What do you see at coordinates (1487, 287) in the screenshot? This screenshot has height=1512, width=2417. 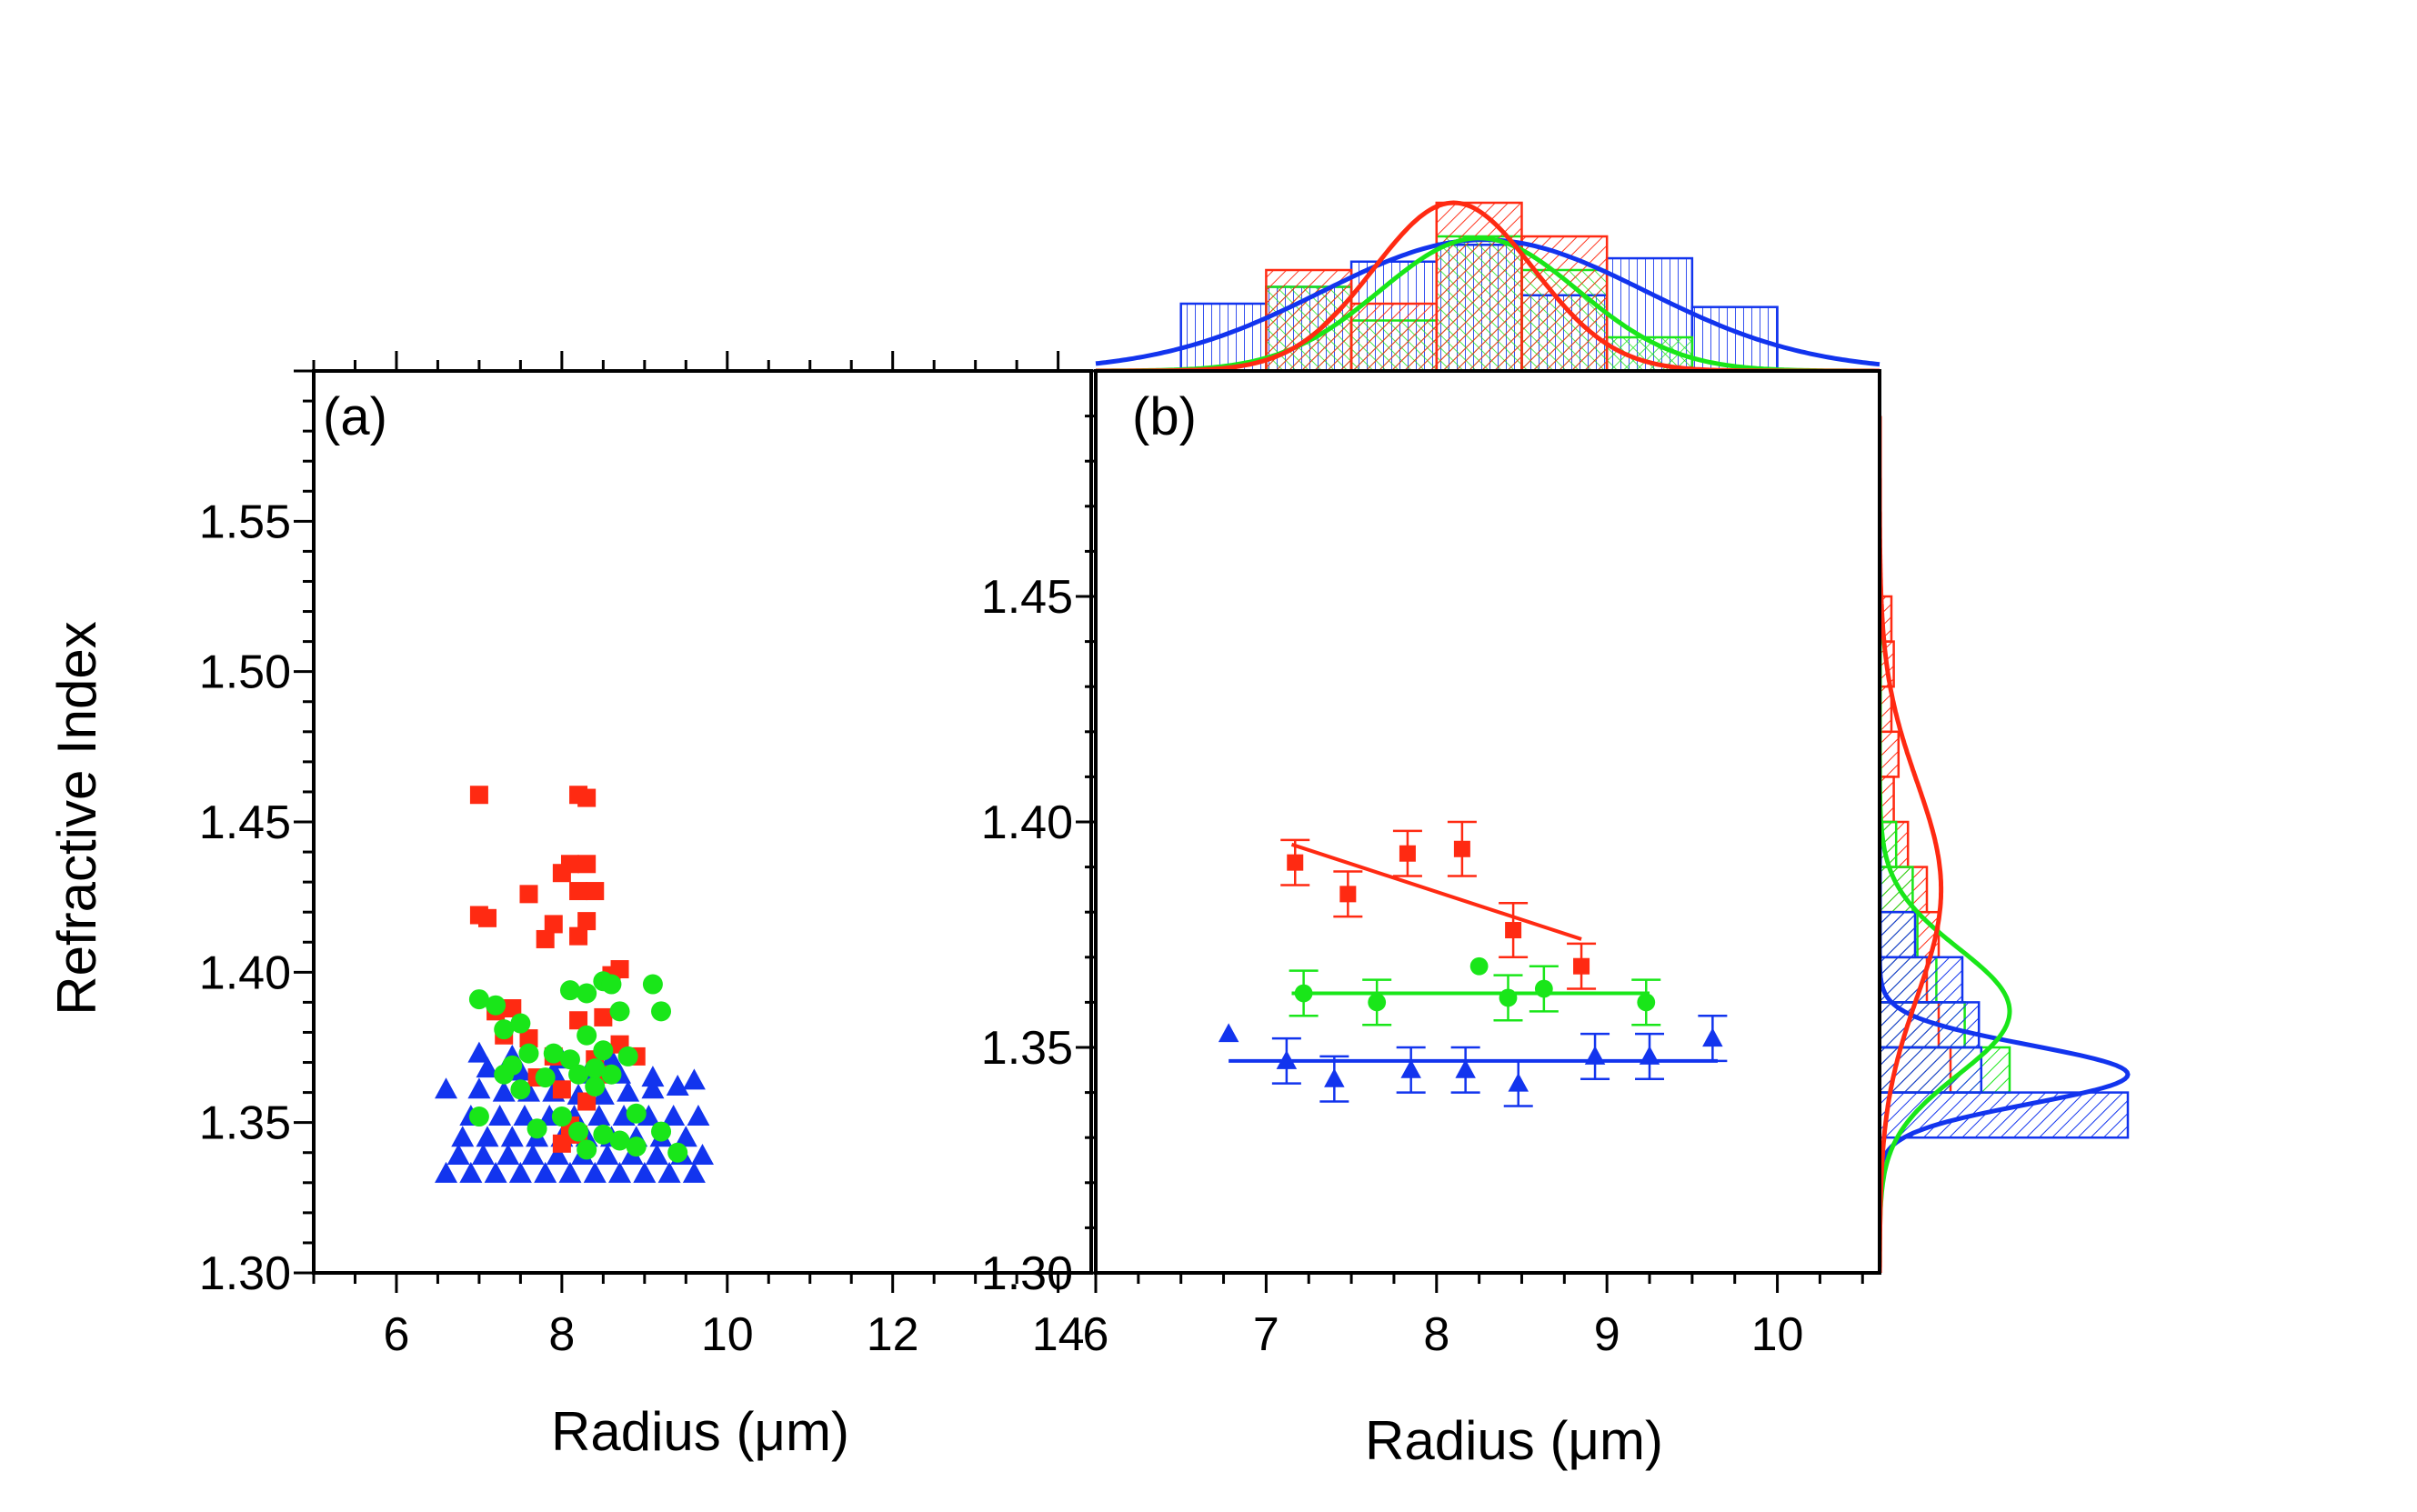 I see `radius-histogram` at bounding box center [1487, 287].